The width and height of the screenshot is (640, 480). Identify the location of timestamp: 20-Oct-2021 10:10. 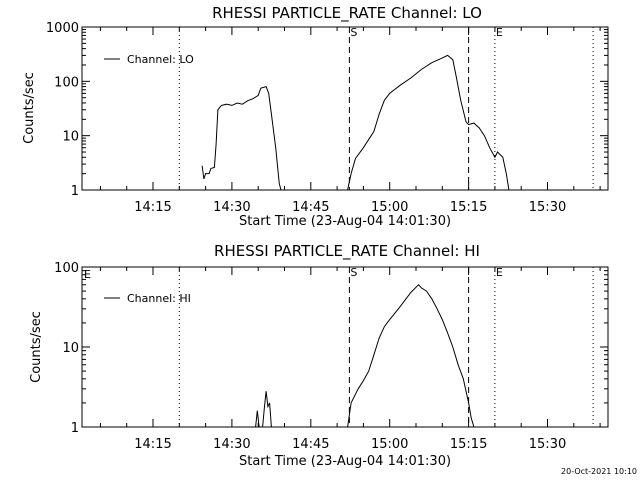
(599, 471).